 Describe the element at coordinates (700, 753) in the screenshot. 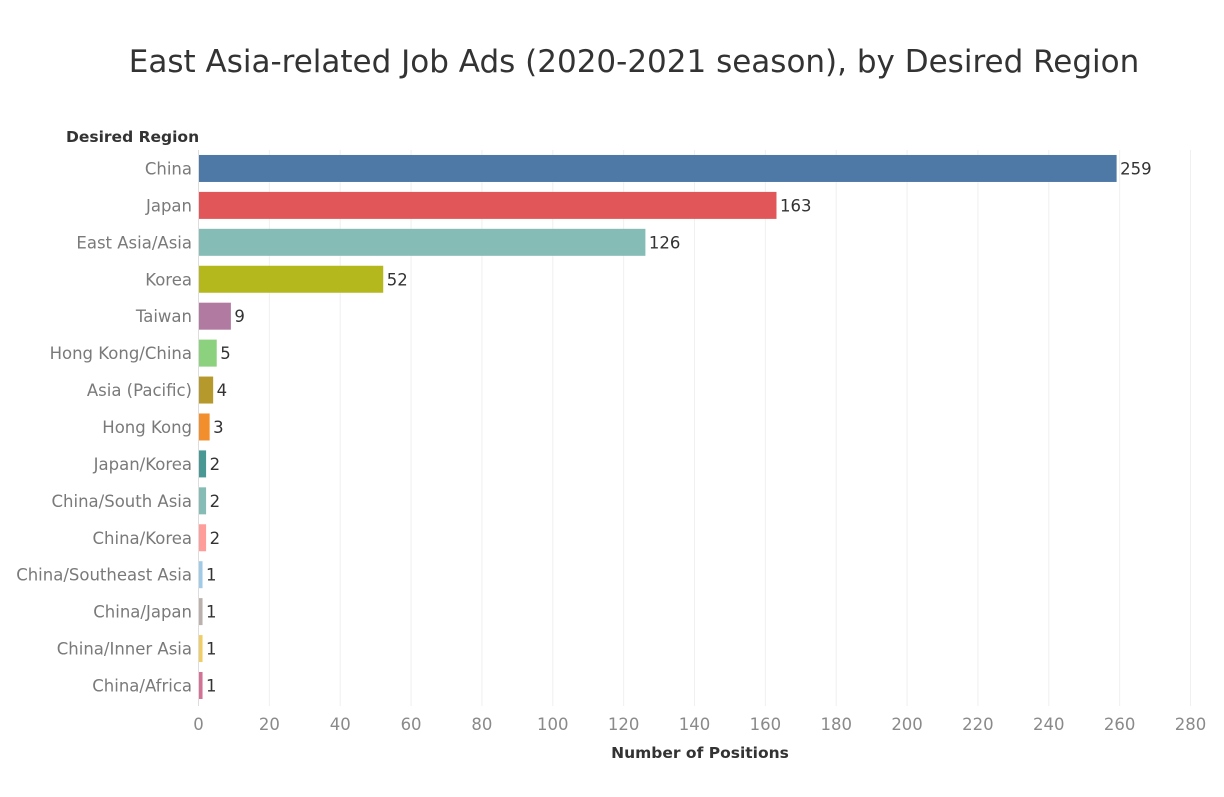

I see `x-axis-title: Number of Positions` at that location.